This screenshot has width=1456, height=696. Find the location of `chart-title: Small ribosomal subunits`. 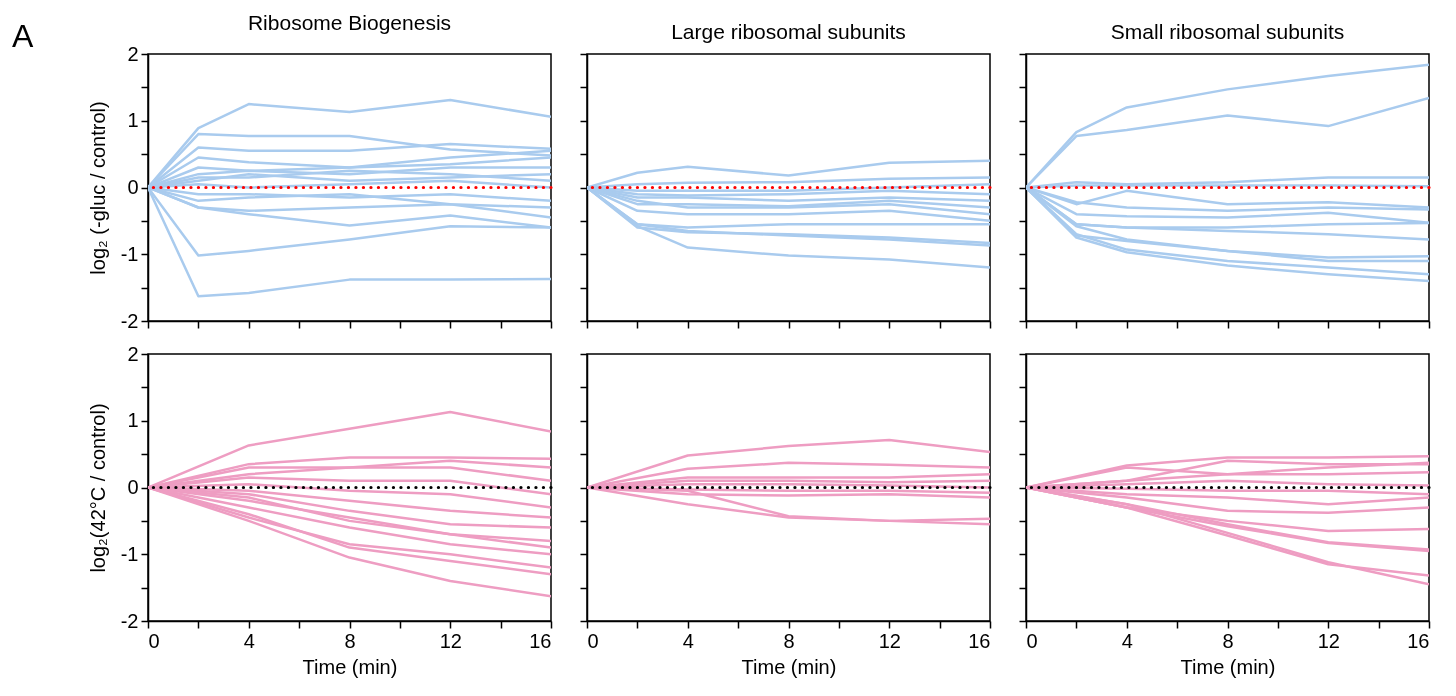

chart-title: Small ribosomal subunits is located at coordinates (1227, 32).